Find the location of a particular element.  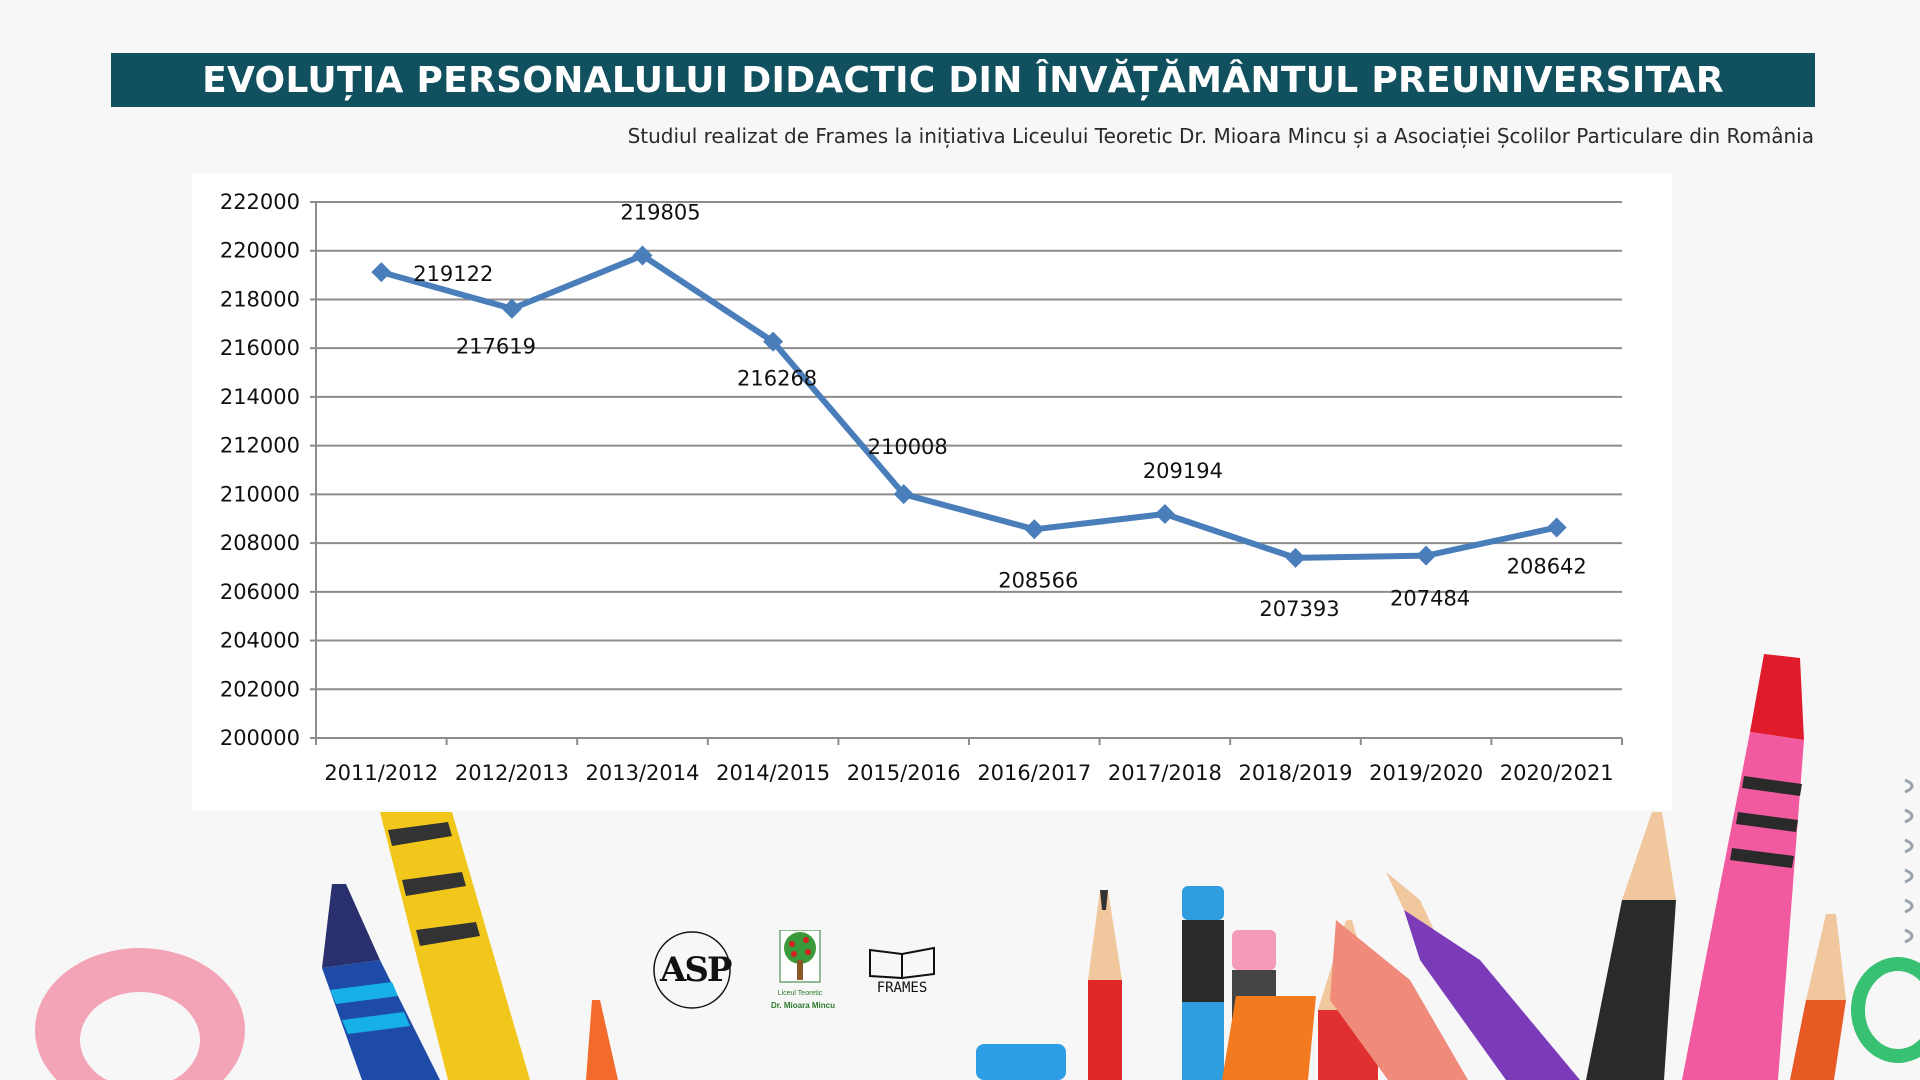

orange-marker-icon is located at coordinates (1269, 1038).